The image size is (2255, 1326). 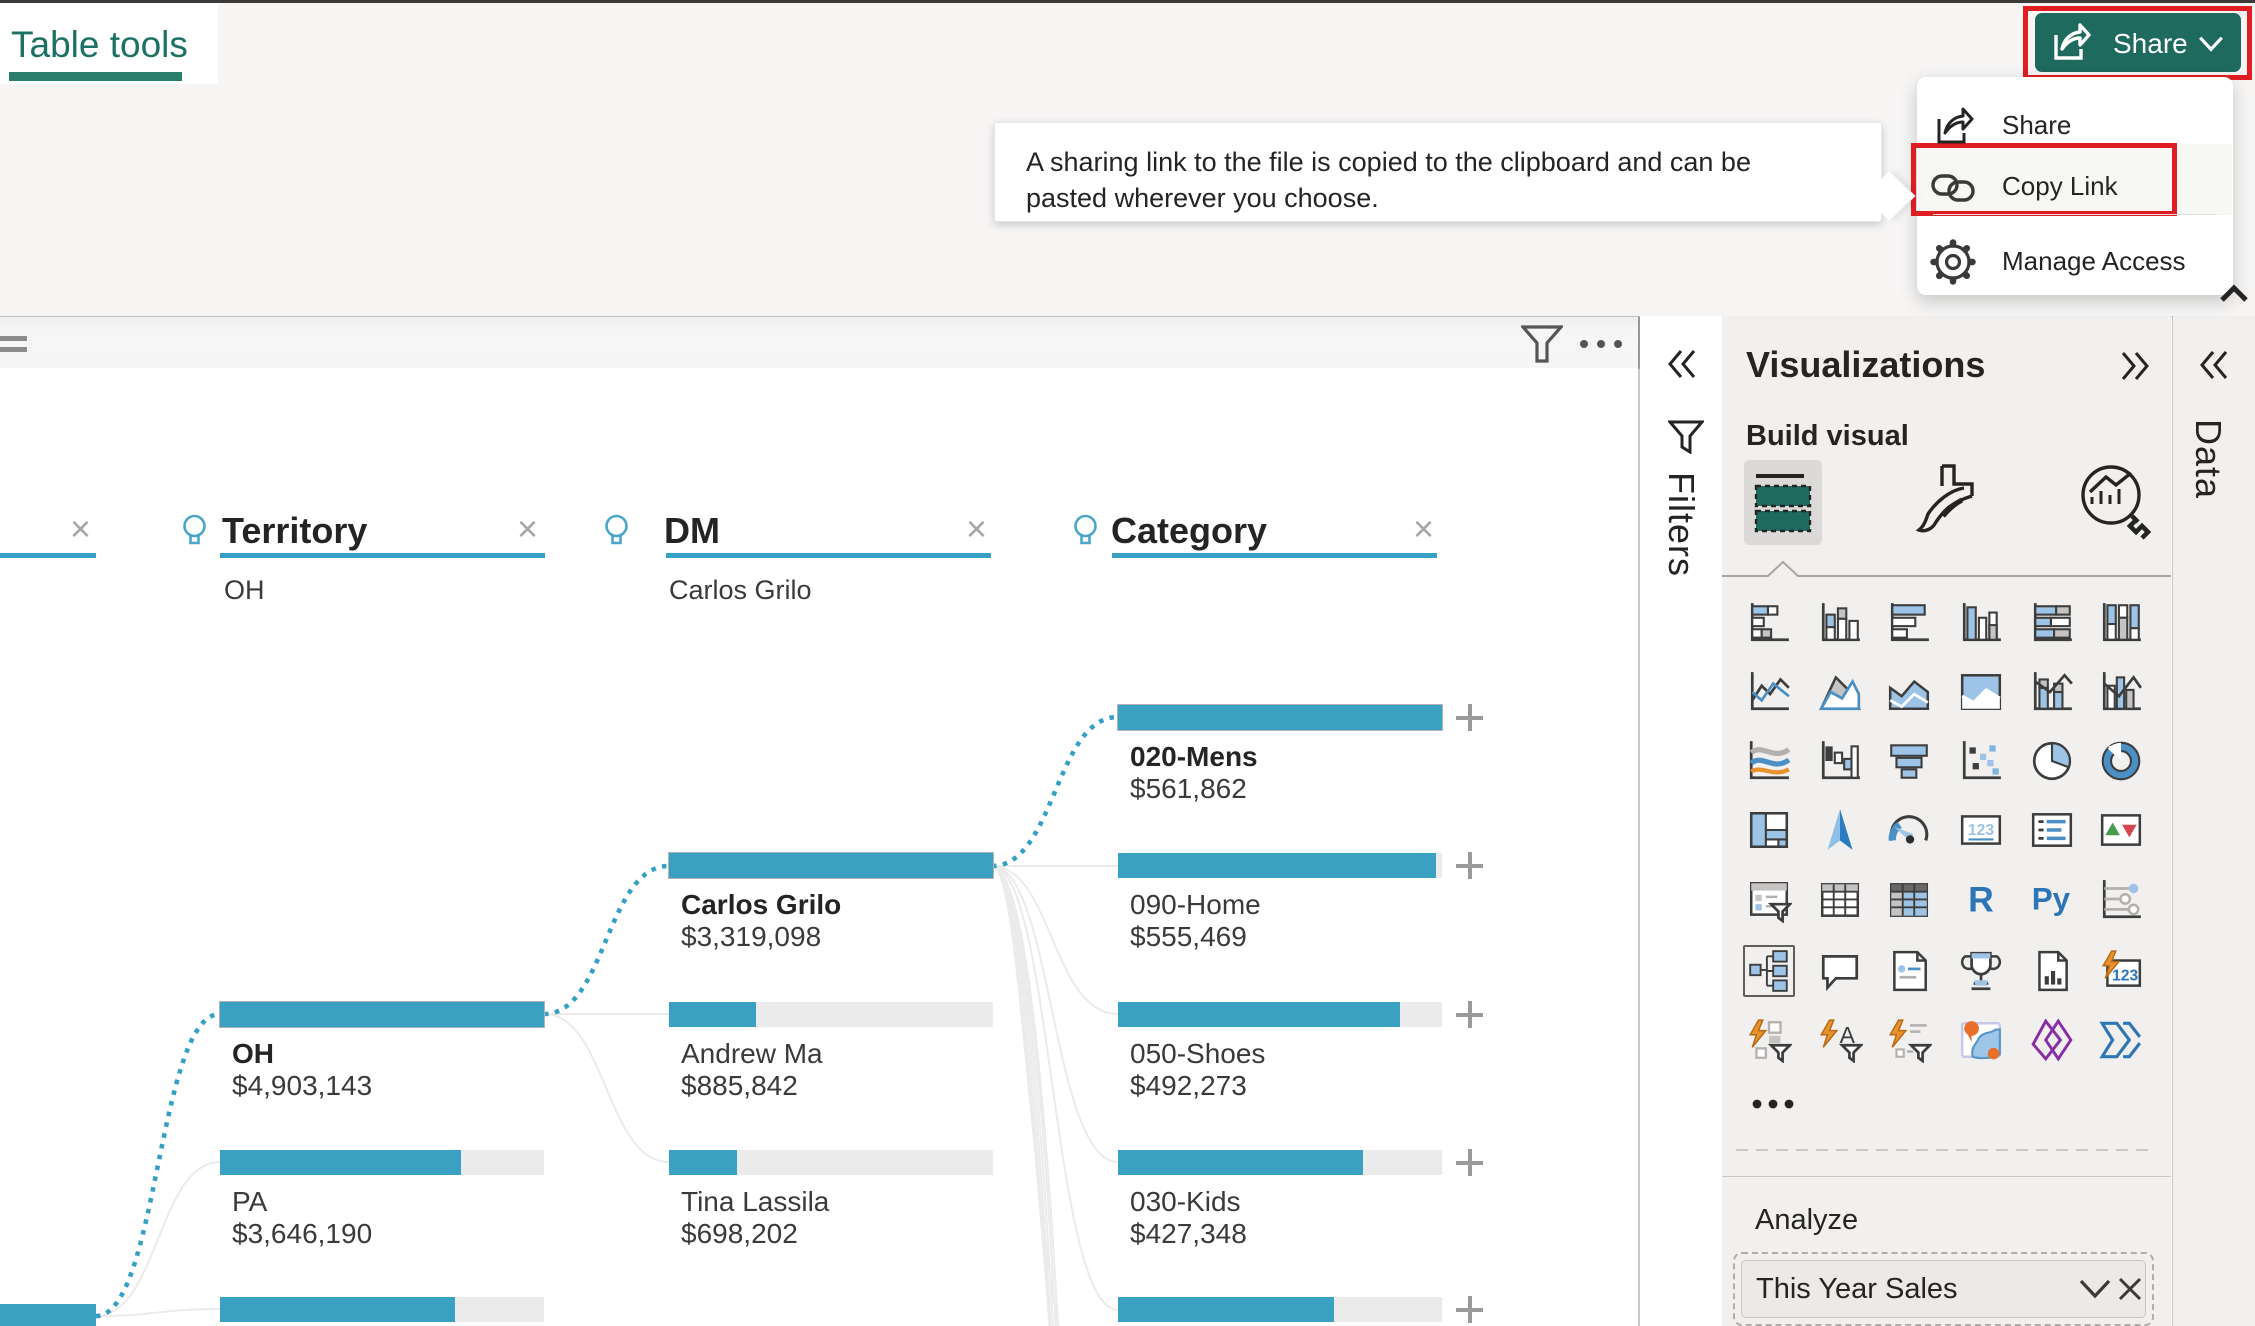 What do you see at coordinates (2051, 898) in the screenshot?
I see `svg-text: Py` at bounding box center [2051, 898].